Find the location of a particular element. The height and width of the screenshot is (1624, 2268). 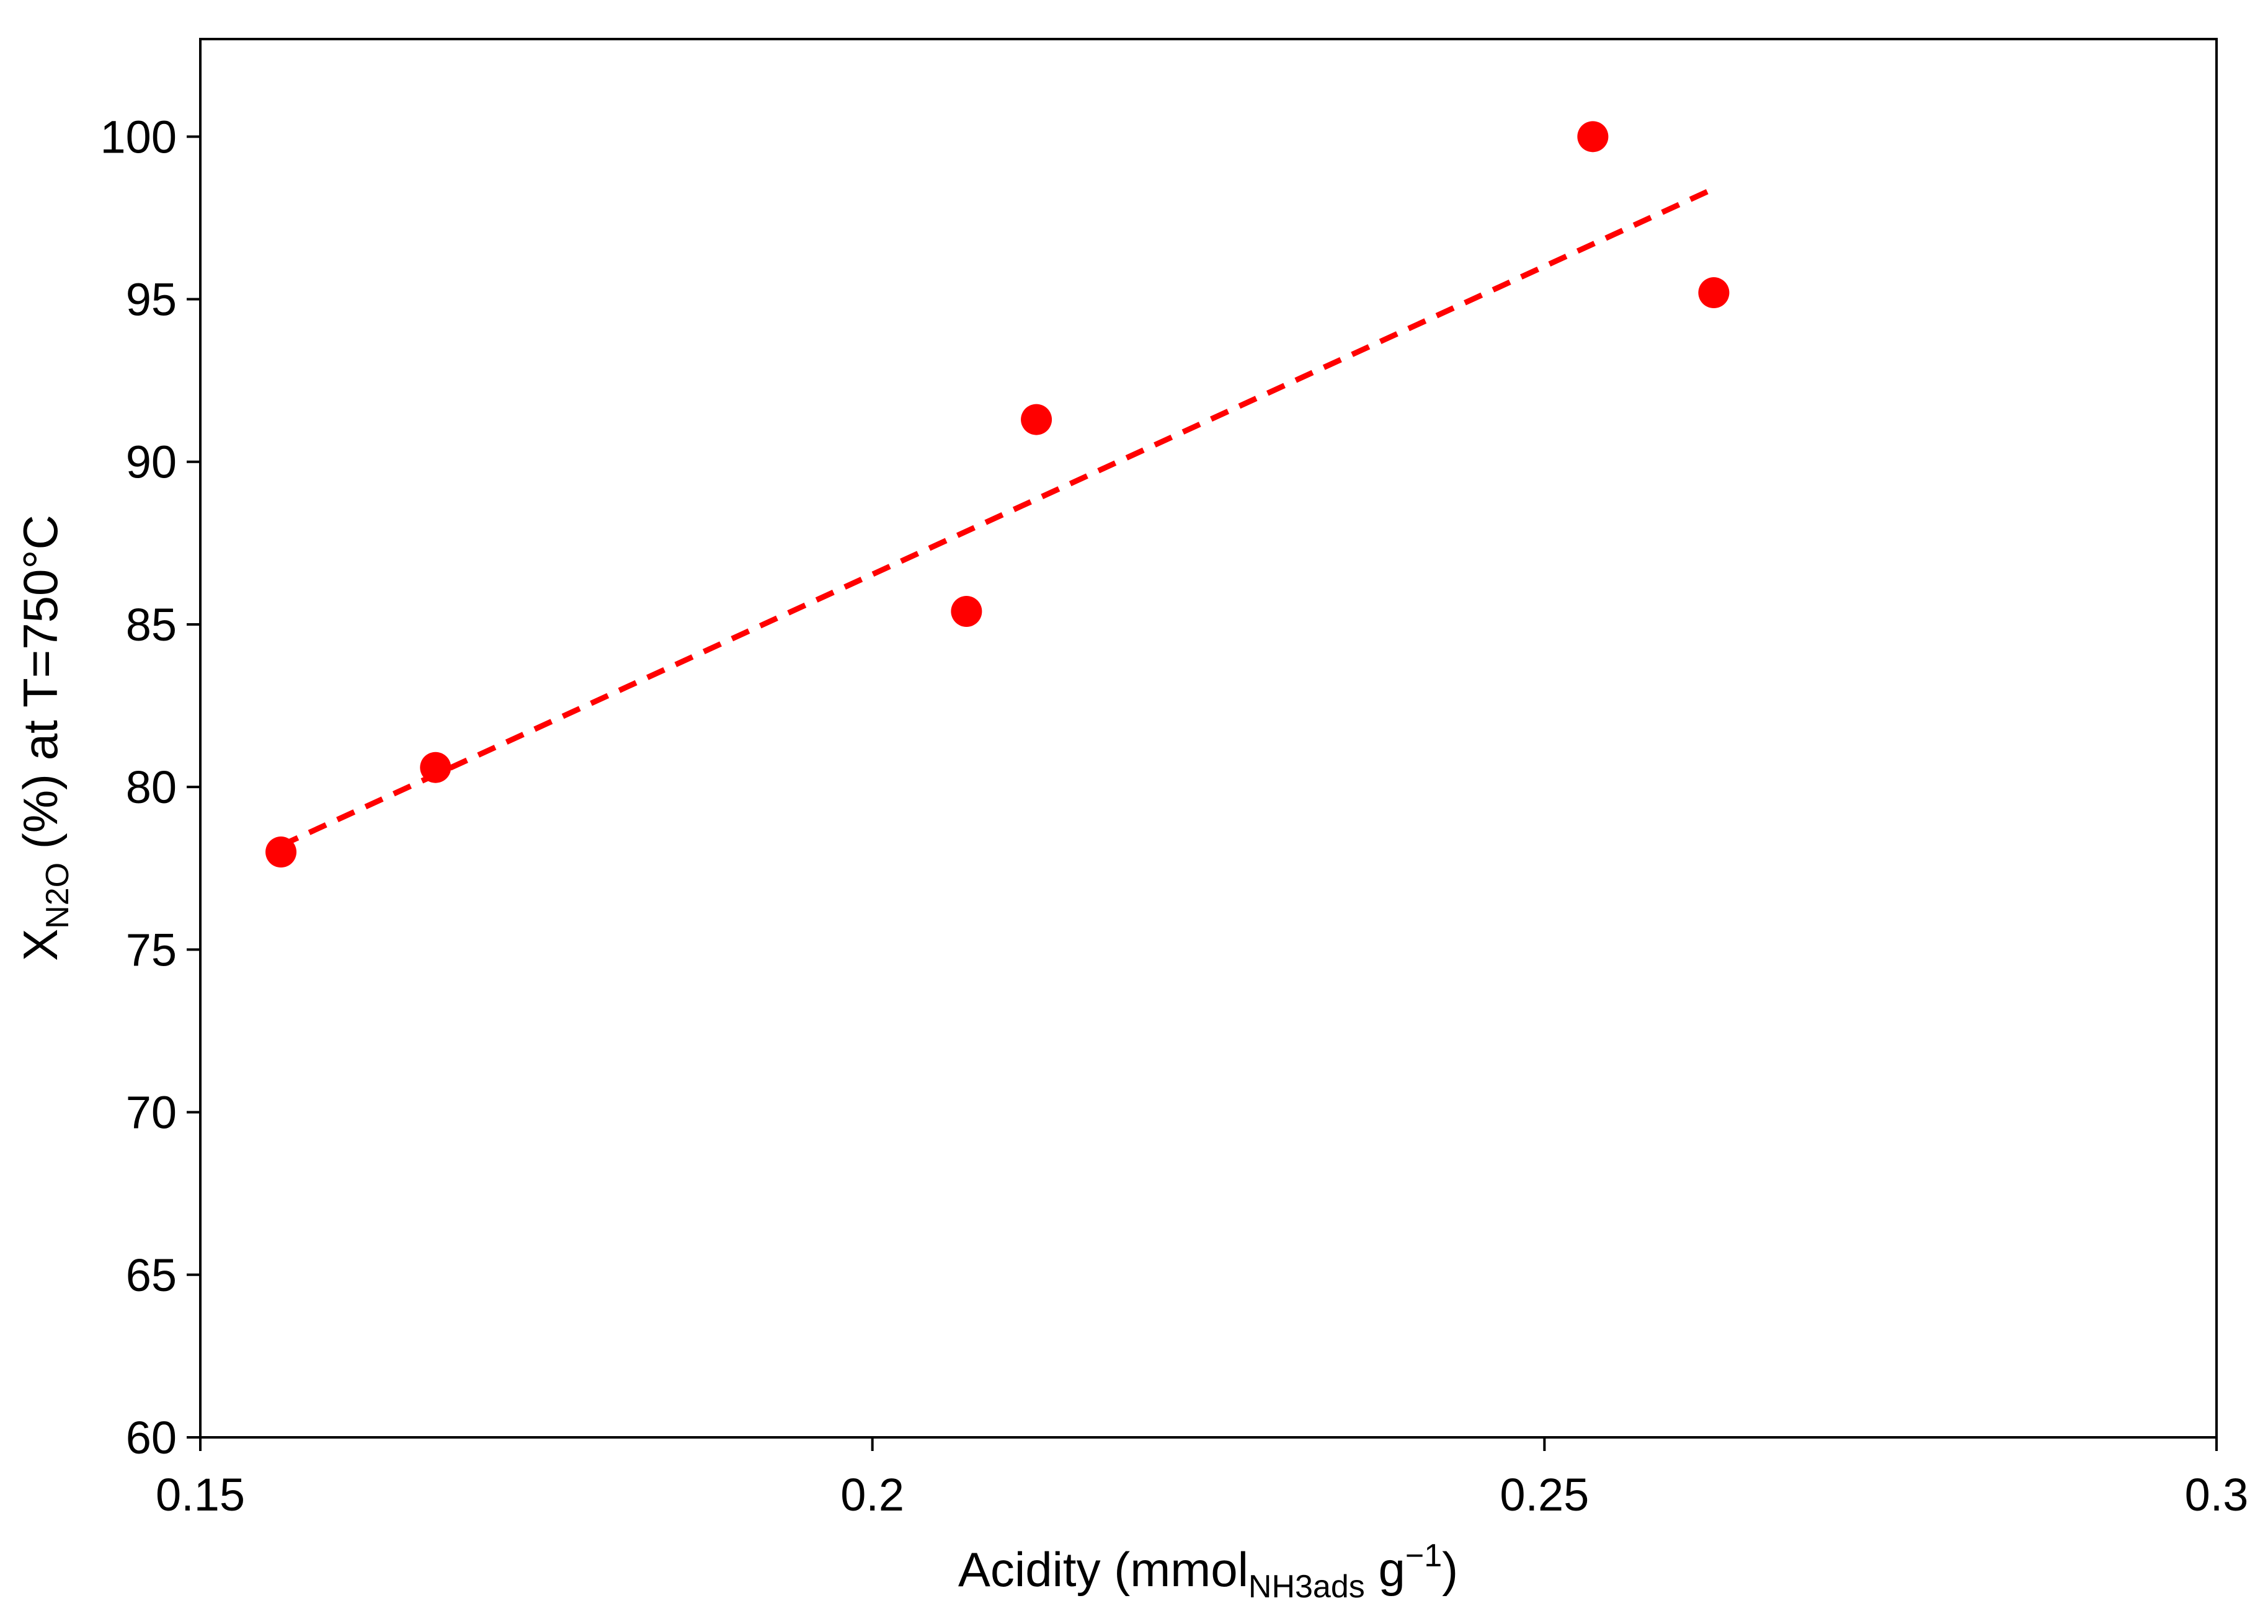

y-tick-label: 65 is located at coordinates (151, 1275).